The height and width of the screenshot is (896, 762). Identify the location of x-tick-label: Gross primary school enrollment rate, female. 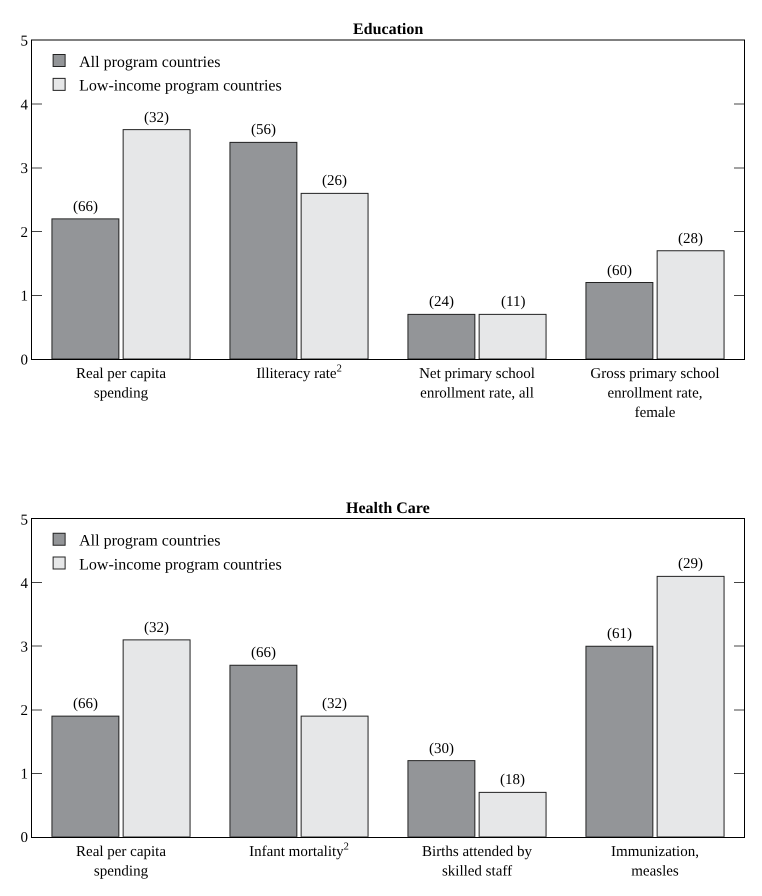
(655, 393).